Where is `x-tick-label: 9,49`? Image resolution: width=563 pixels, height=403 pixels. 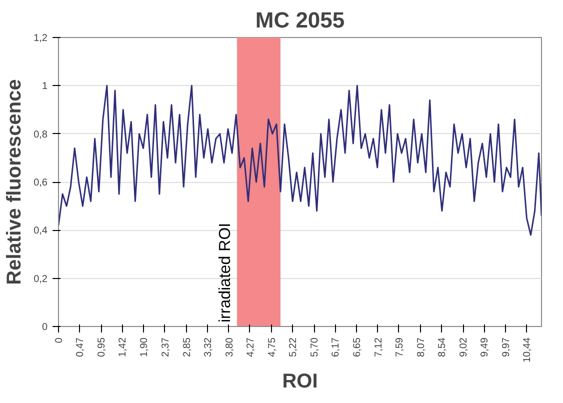 x-tick-label: 9,49 is located at coordinates (485, 347).